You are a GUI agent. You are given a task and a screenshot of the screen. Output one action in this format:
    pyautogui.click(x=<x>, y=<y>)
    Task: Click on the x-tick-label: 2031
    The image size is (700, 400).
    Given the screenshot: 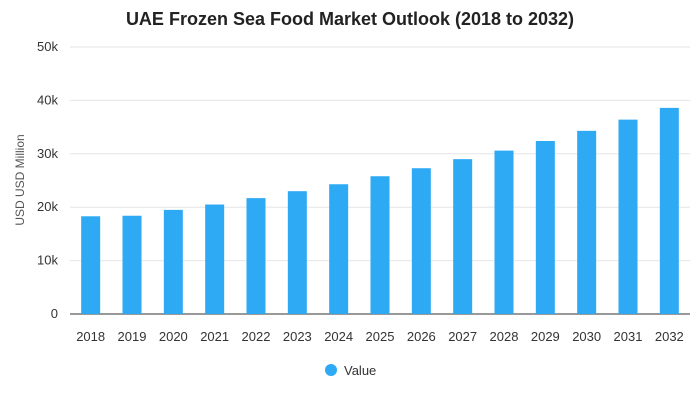 What is the action you would take?
    pyautogui.click(x=628, y=336)
    